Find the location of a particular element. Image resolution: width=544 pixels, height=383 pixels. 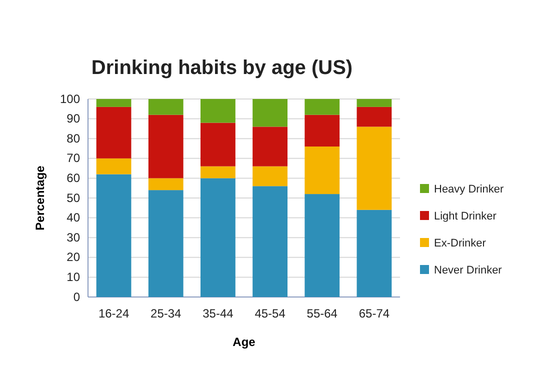

x-tick-label: 45-54 is located at coordinates (270, 313).